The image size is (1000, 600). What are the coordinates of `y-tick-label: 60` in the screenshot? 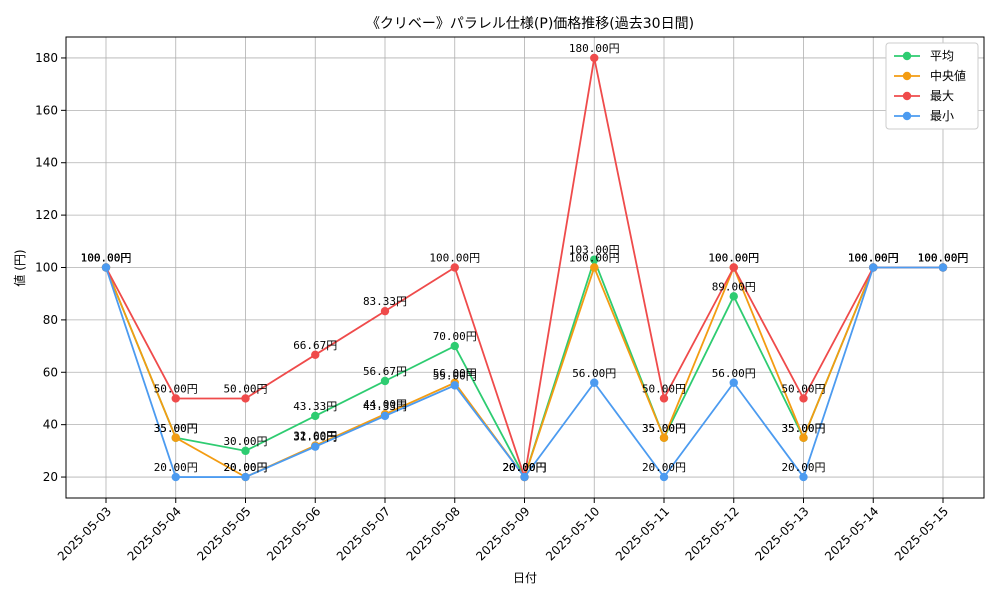 It's located at (50, 372).